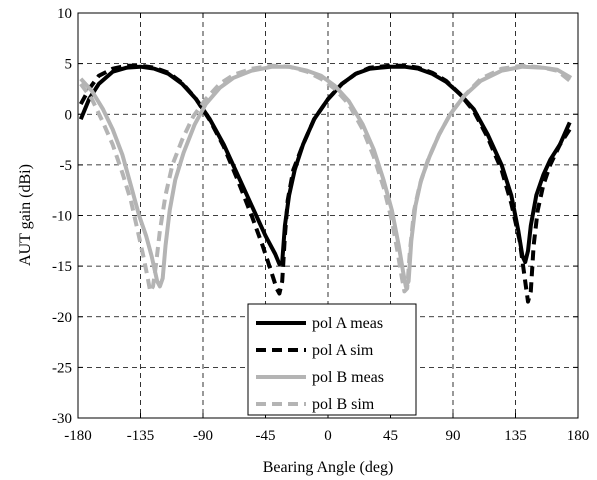 This screenshot has height=480, width=597. What do you see at coordinates (141, 436) in the screenshot?
I see `x-tick-label: -135` at bounding box center [141, 436].